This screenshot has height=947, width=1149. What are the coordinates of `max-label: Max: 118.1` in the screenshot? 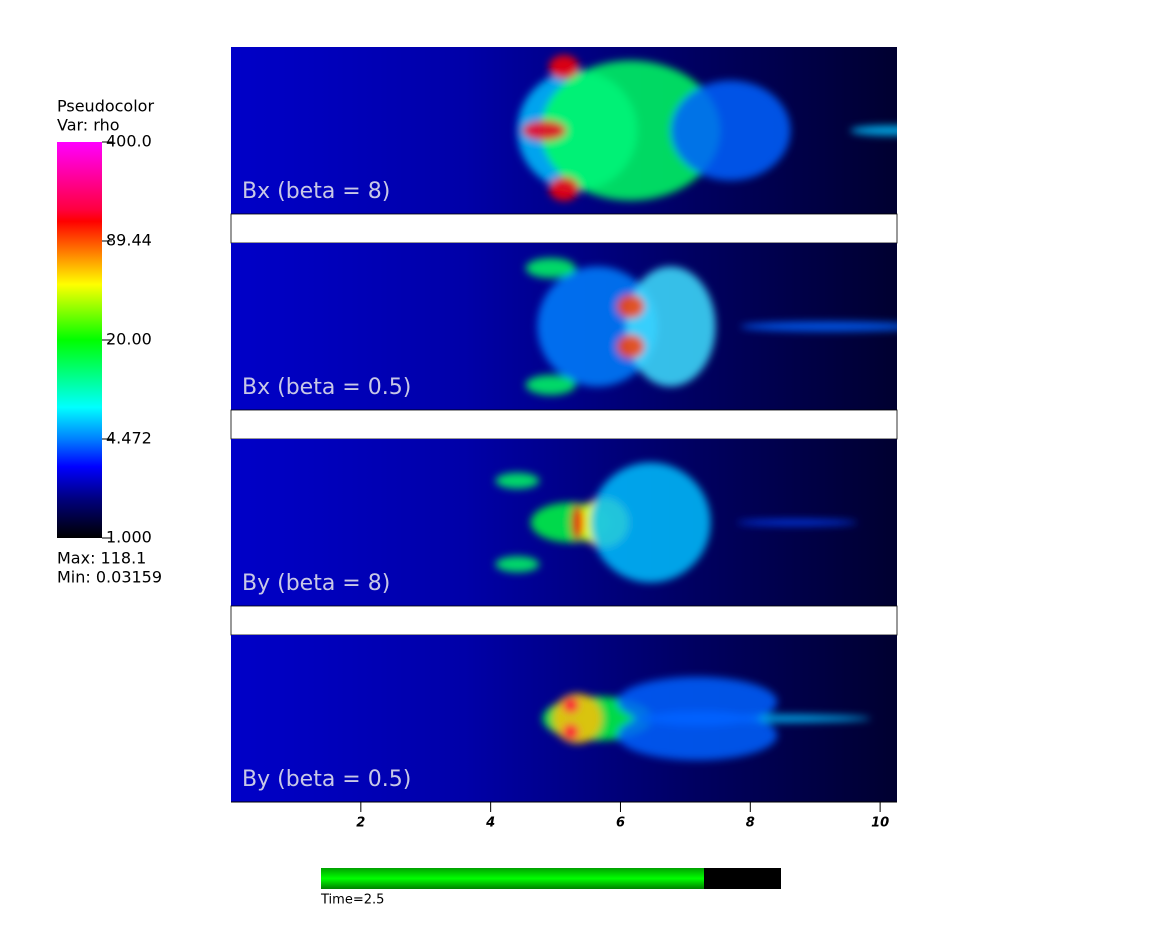 It's located at (101, 558).